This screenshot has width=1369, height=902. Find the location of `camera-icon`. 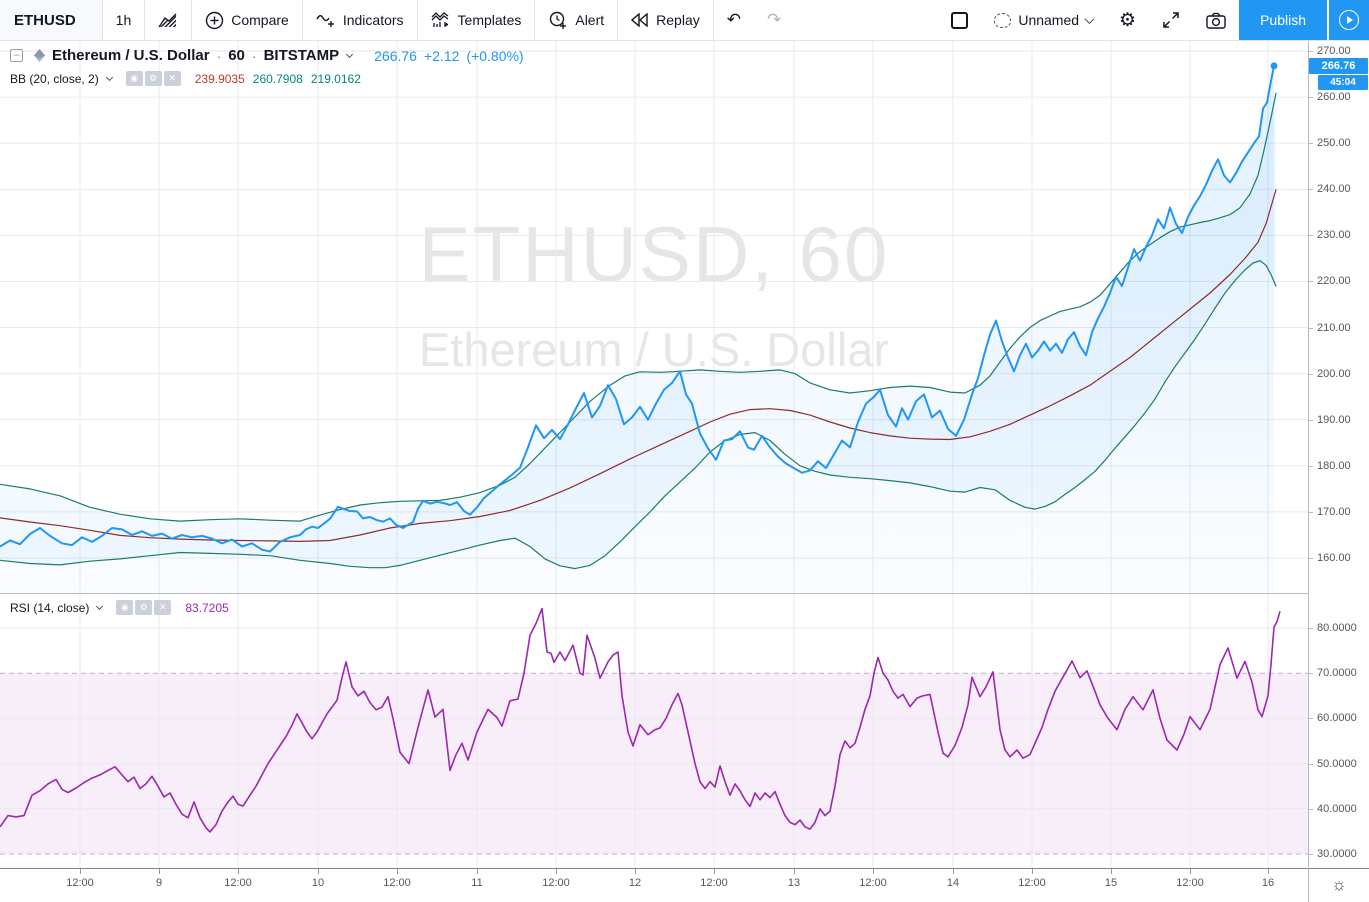

camera-icon is located at coordinates (1216, 20).